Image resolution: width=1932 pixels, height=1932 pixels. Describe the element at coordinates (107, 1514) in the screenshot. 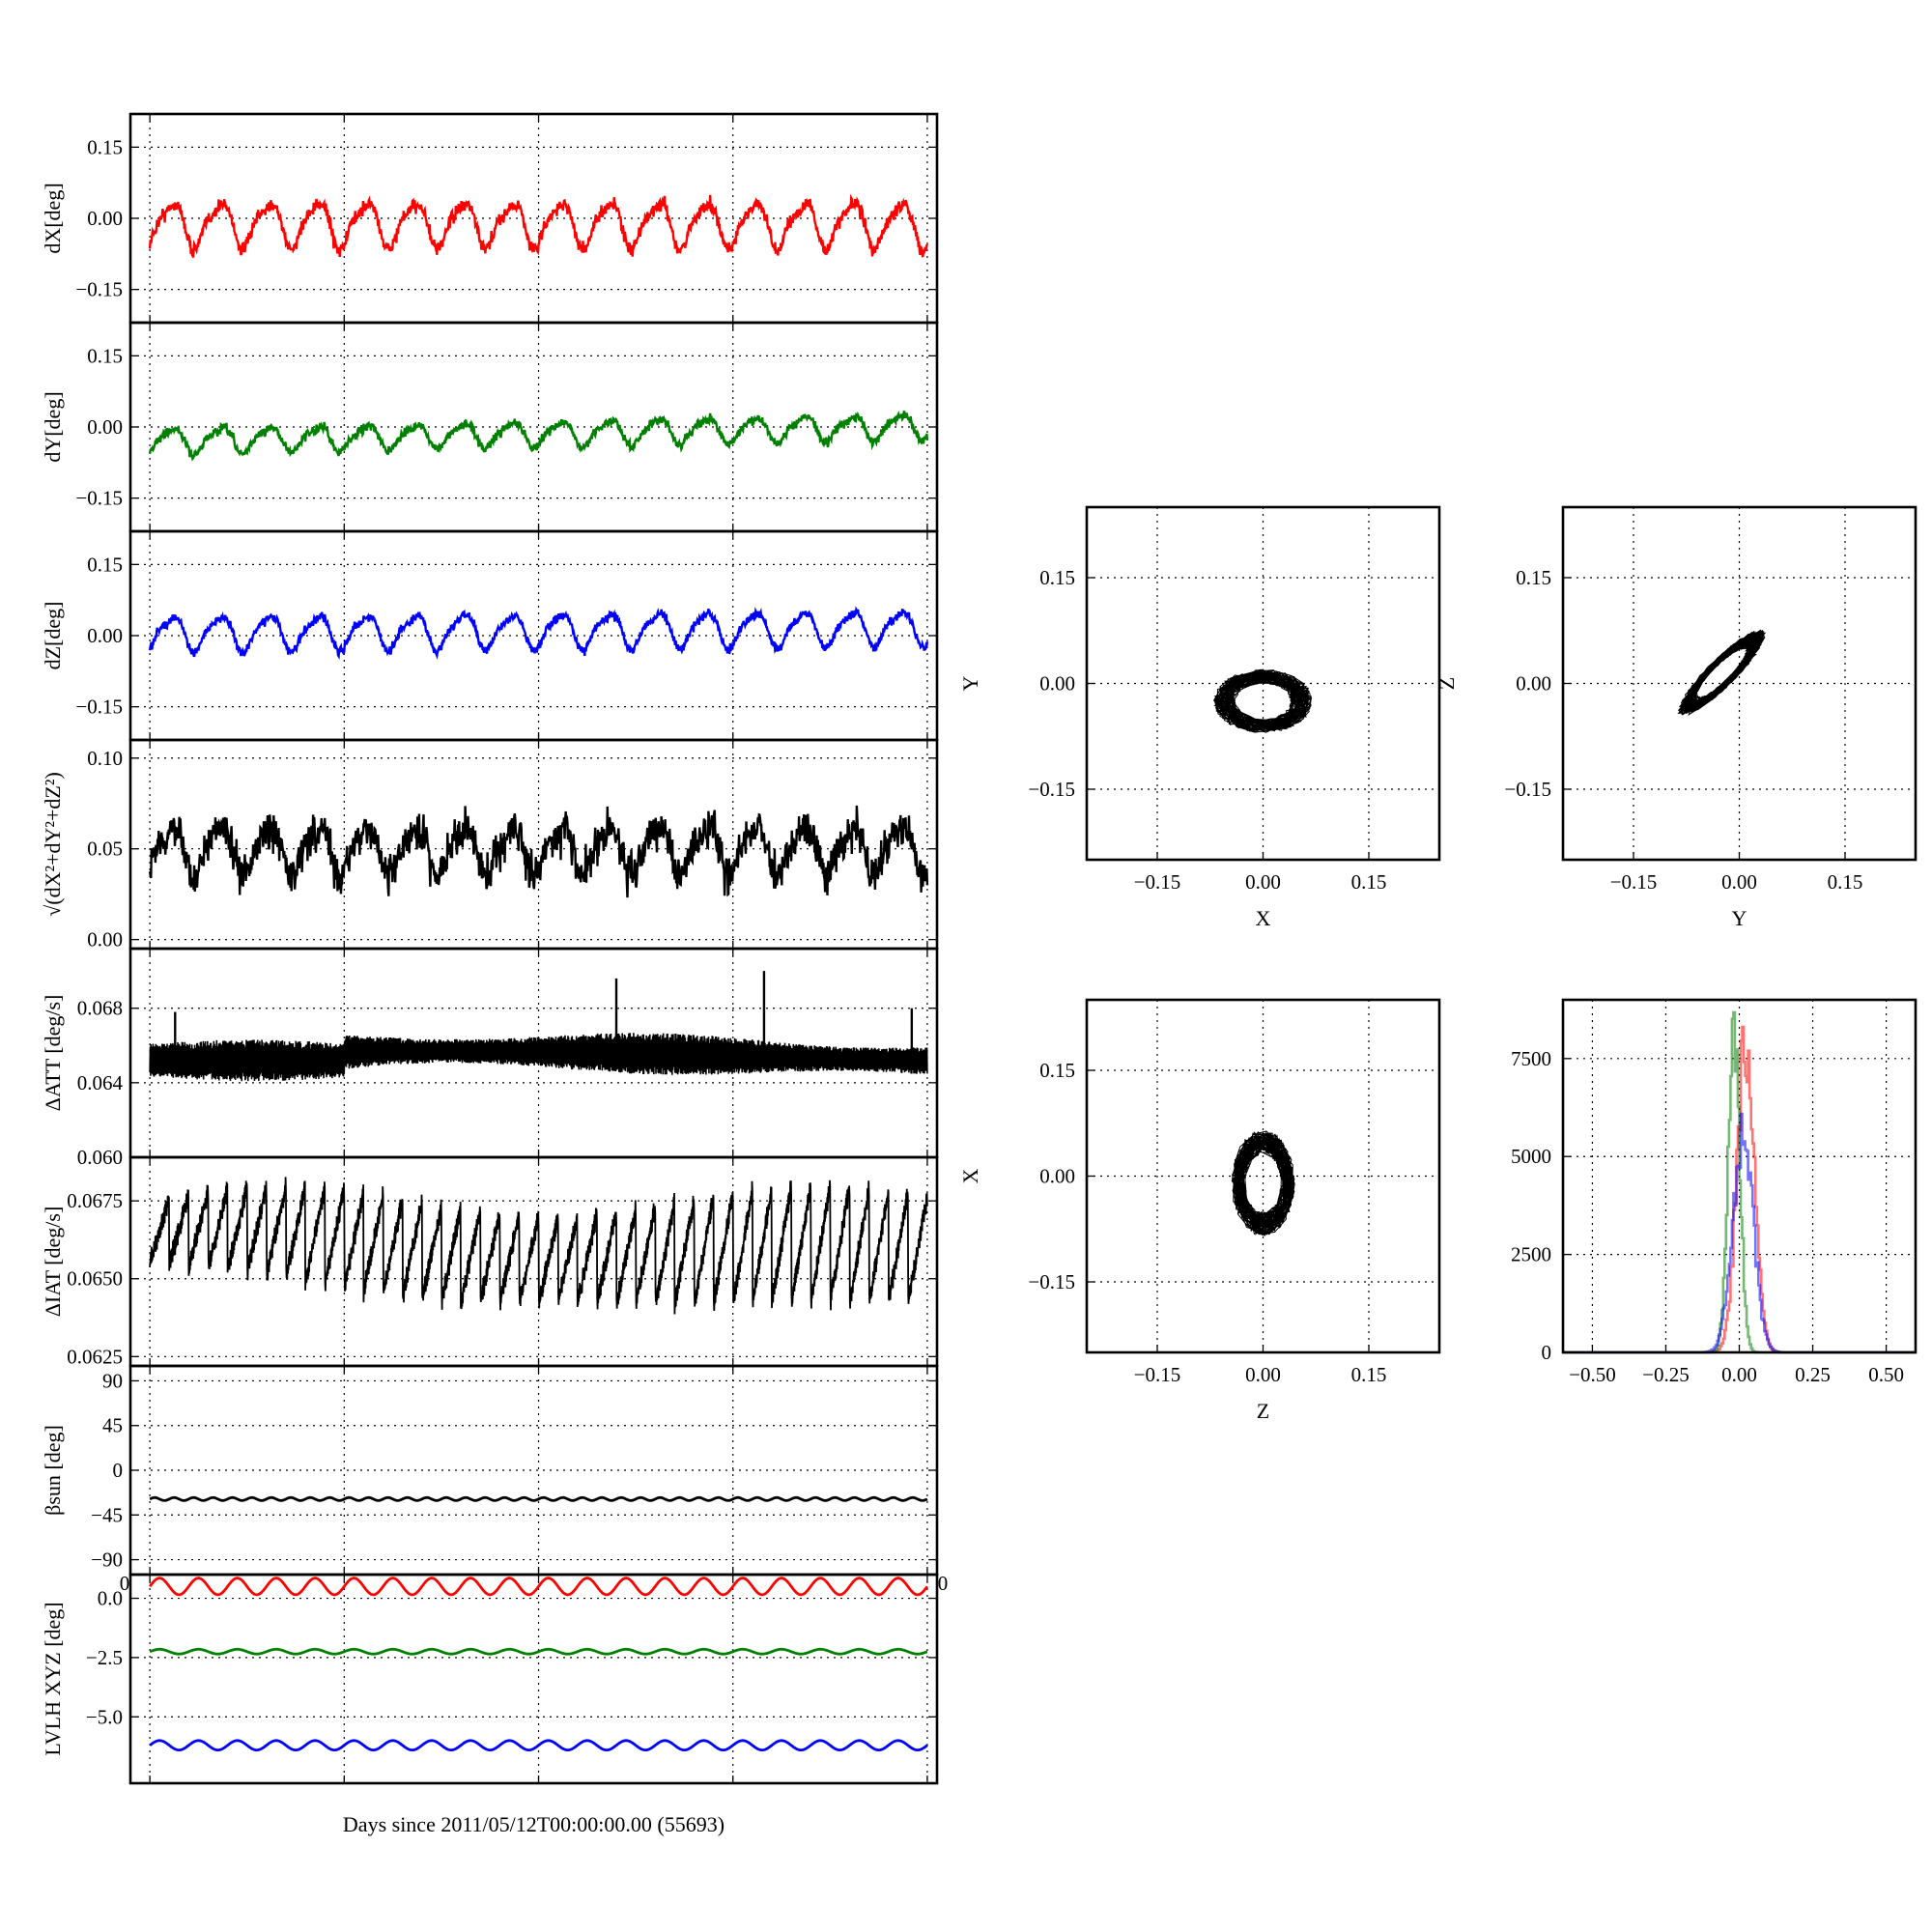

I see `y-tick-label: −45` at that location.